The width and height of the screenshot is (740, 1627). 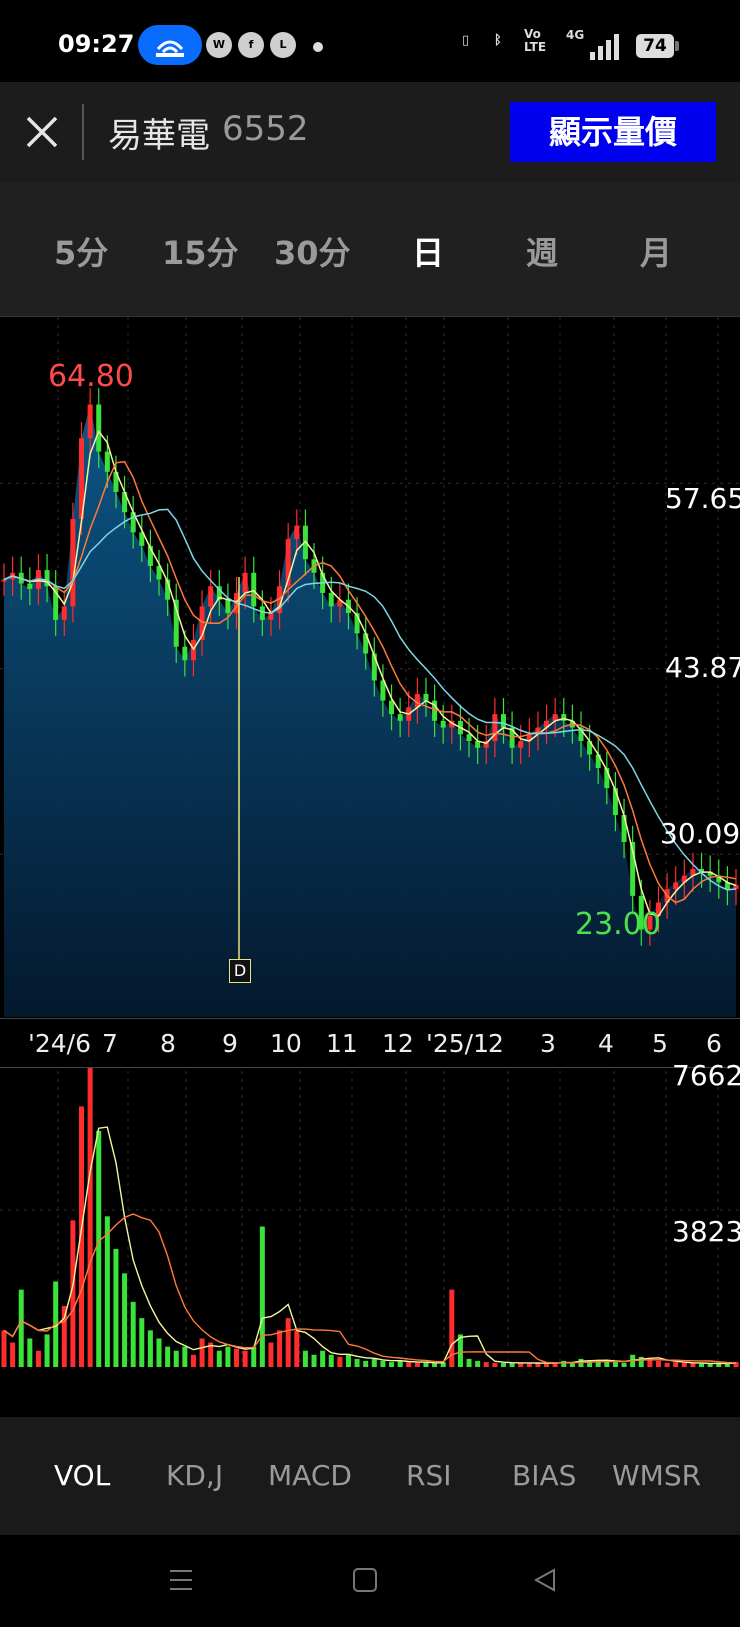 I want to click on back-icon, so click(x=545, y=1582).